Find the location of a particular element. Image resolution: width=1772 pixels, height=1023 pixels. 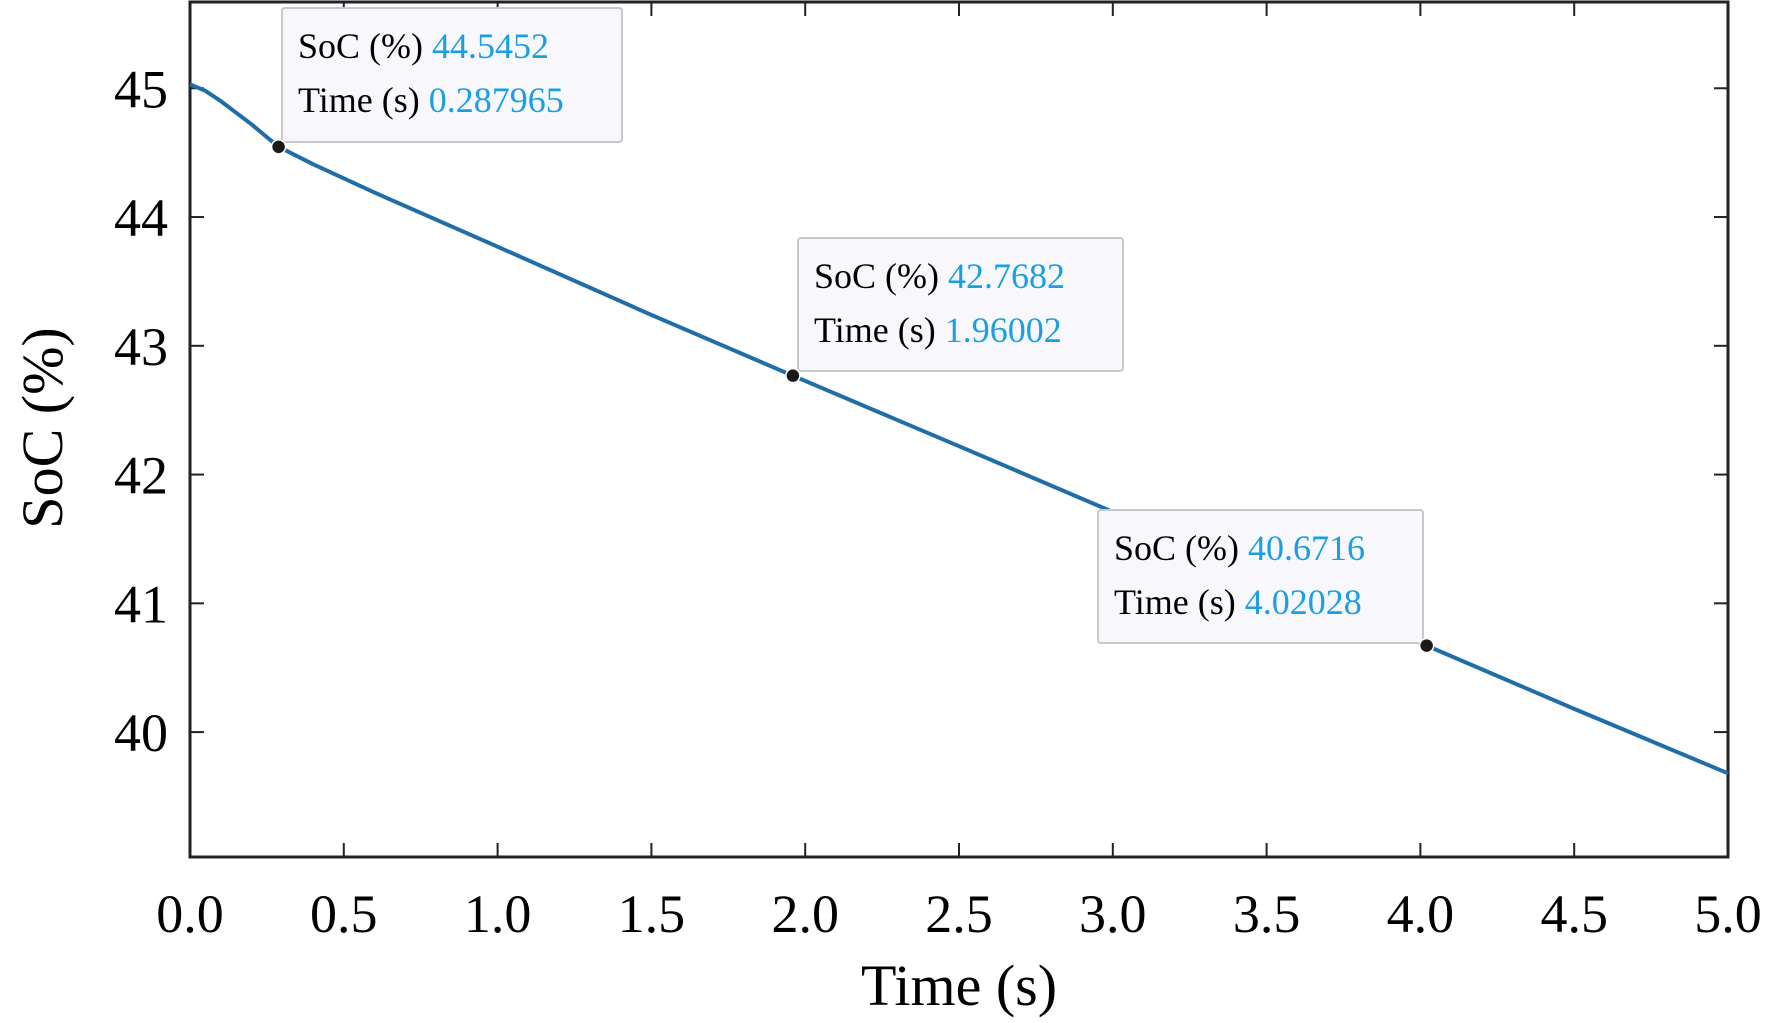

y-tick-label: 40 is located at coordinates (141, 733).